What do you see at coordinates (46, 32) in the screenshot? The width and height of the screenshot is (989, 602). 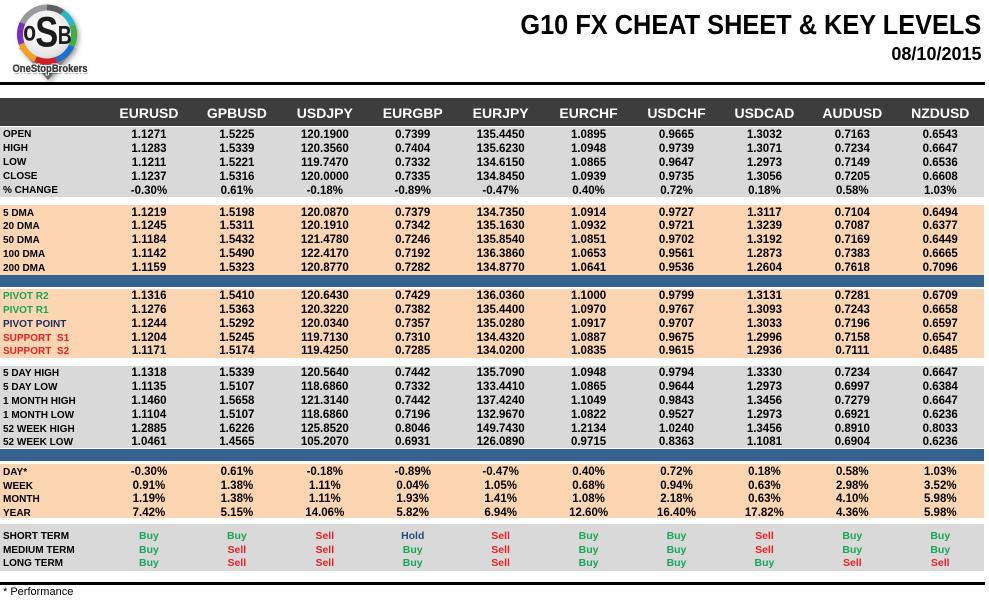 I see `svg-text: S` at bounding box center [46, 32].